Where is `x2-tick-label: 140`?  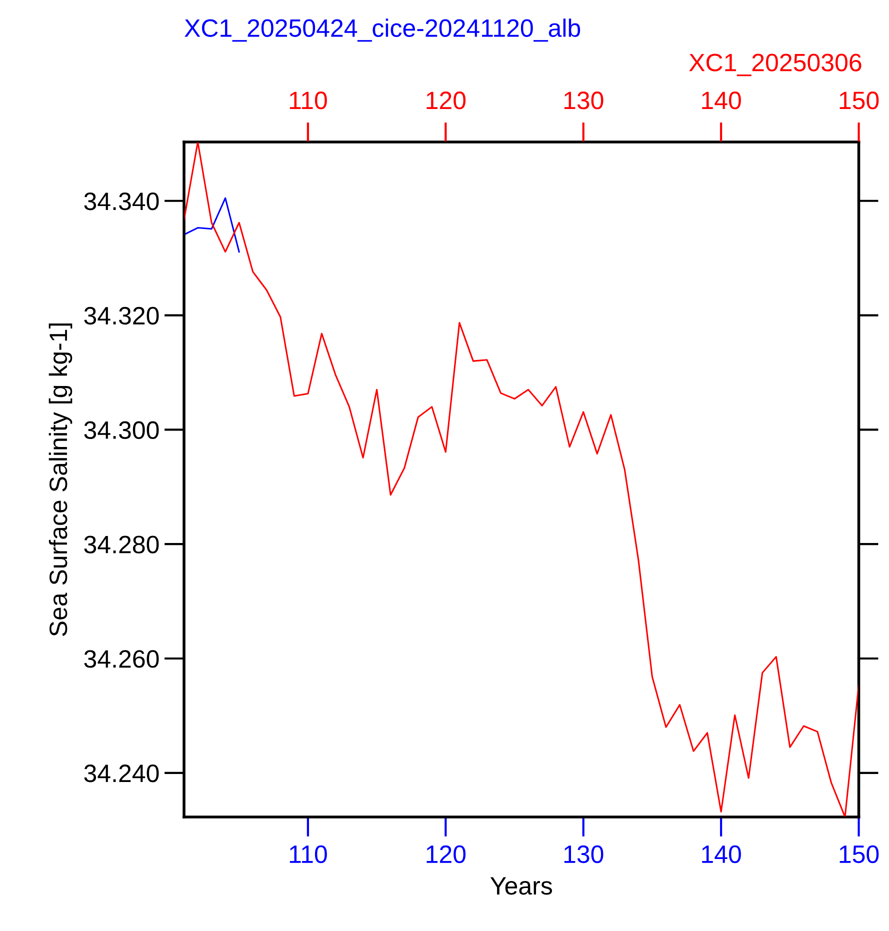
x2-tick-label: 140 is located at coordinates (721, 101).